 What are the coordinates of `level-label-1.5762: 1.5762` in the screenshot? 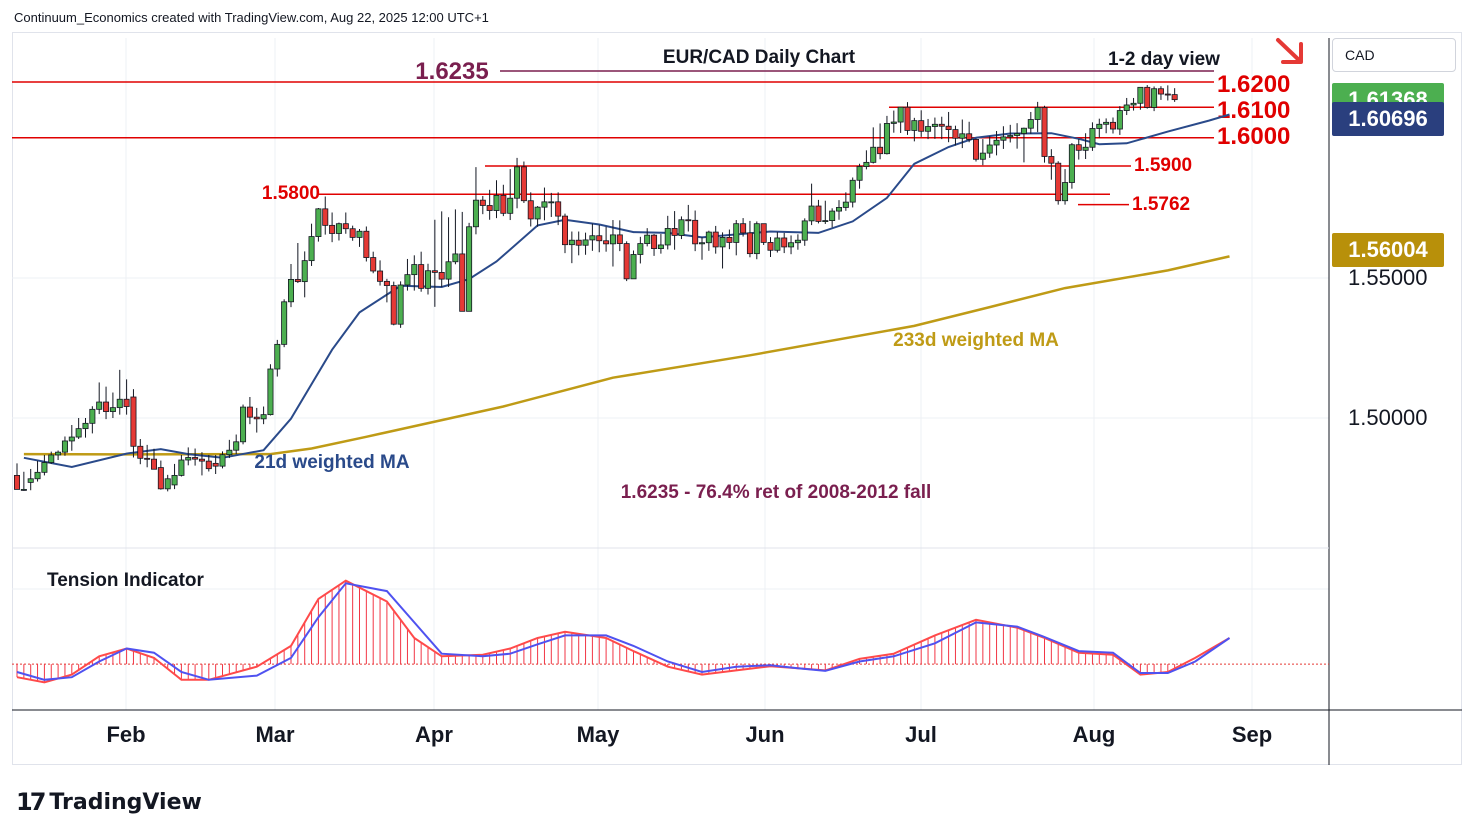 It's located at (1161, 204).